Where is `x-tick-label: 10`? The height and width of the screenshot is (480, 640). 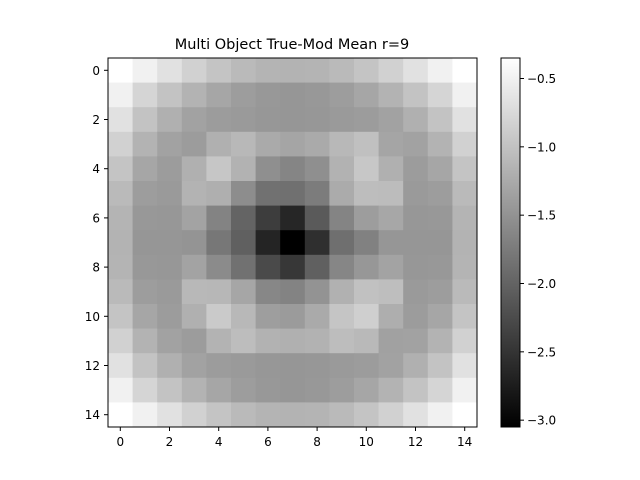 x-tick-label: 10 is located at coordinates (366, 442).